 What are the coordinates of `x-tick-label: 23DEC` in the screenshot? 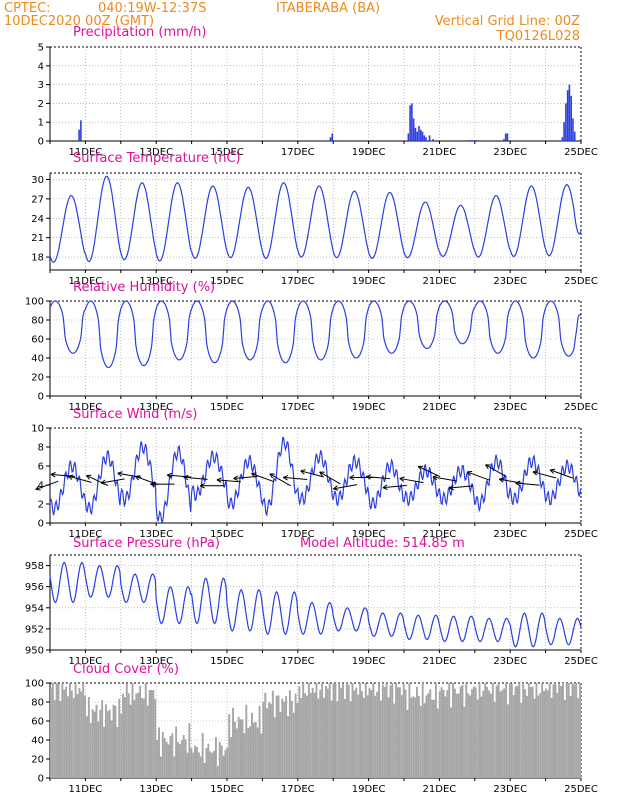 It's located at (510, 534).